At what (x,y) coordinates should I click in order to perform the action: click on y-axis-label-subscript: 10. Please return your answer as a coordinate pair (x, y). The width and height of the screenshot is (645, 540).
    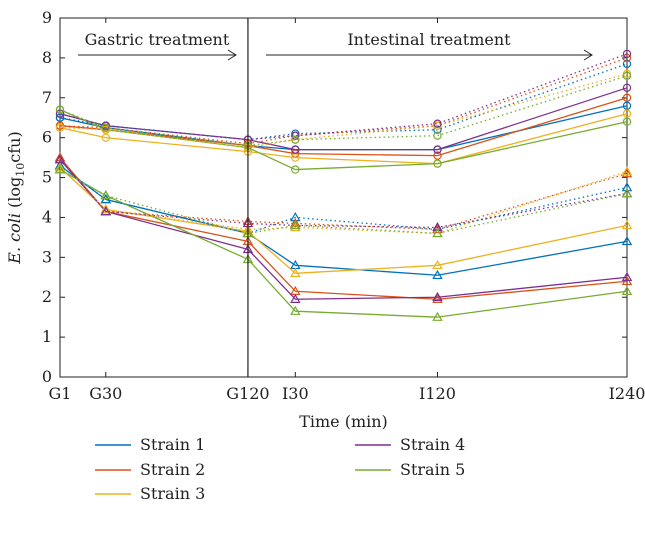
    Looking at the image, I should click on (20, 170).